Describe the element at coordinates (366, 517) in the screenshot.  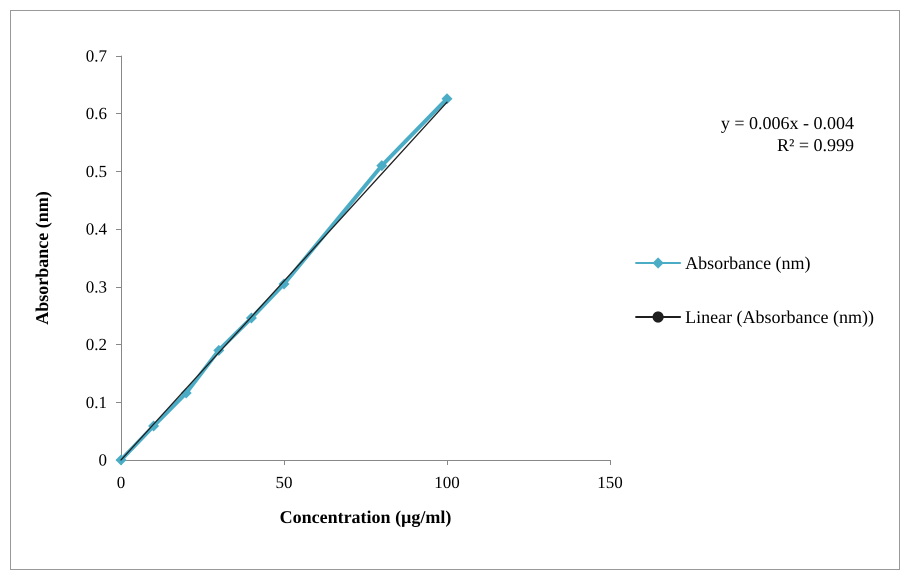
I see `x-axis-title: Concentration (µg/ml)` at that location.